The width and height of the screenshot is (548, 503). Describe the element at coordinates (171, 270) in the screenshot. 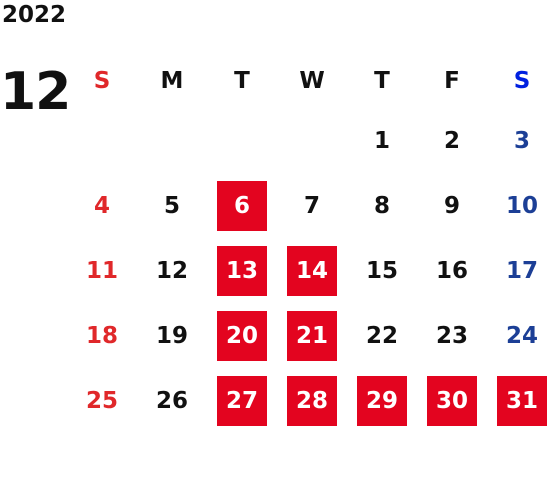

I see `day-cell: 12` at that location.